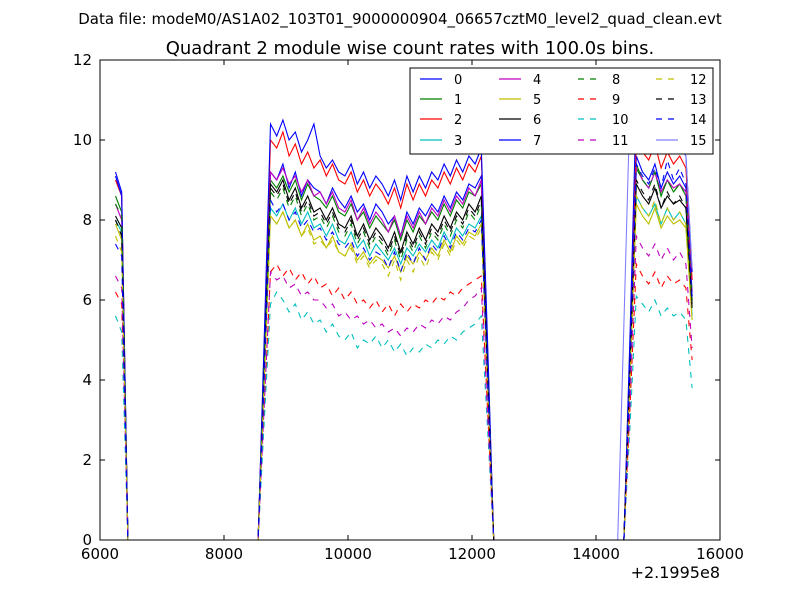 This screenshot has height=600, width=800. Describe the element at coordinates (87, 220) in the screenshot. I see `y-tick-label: 8` at that location.